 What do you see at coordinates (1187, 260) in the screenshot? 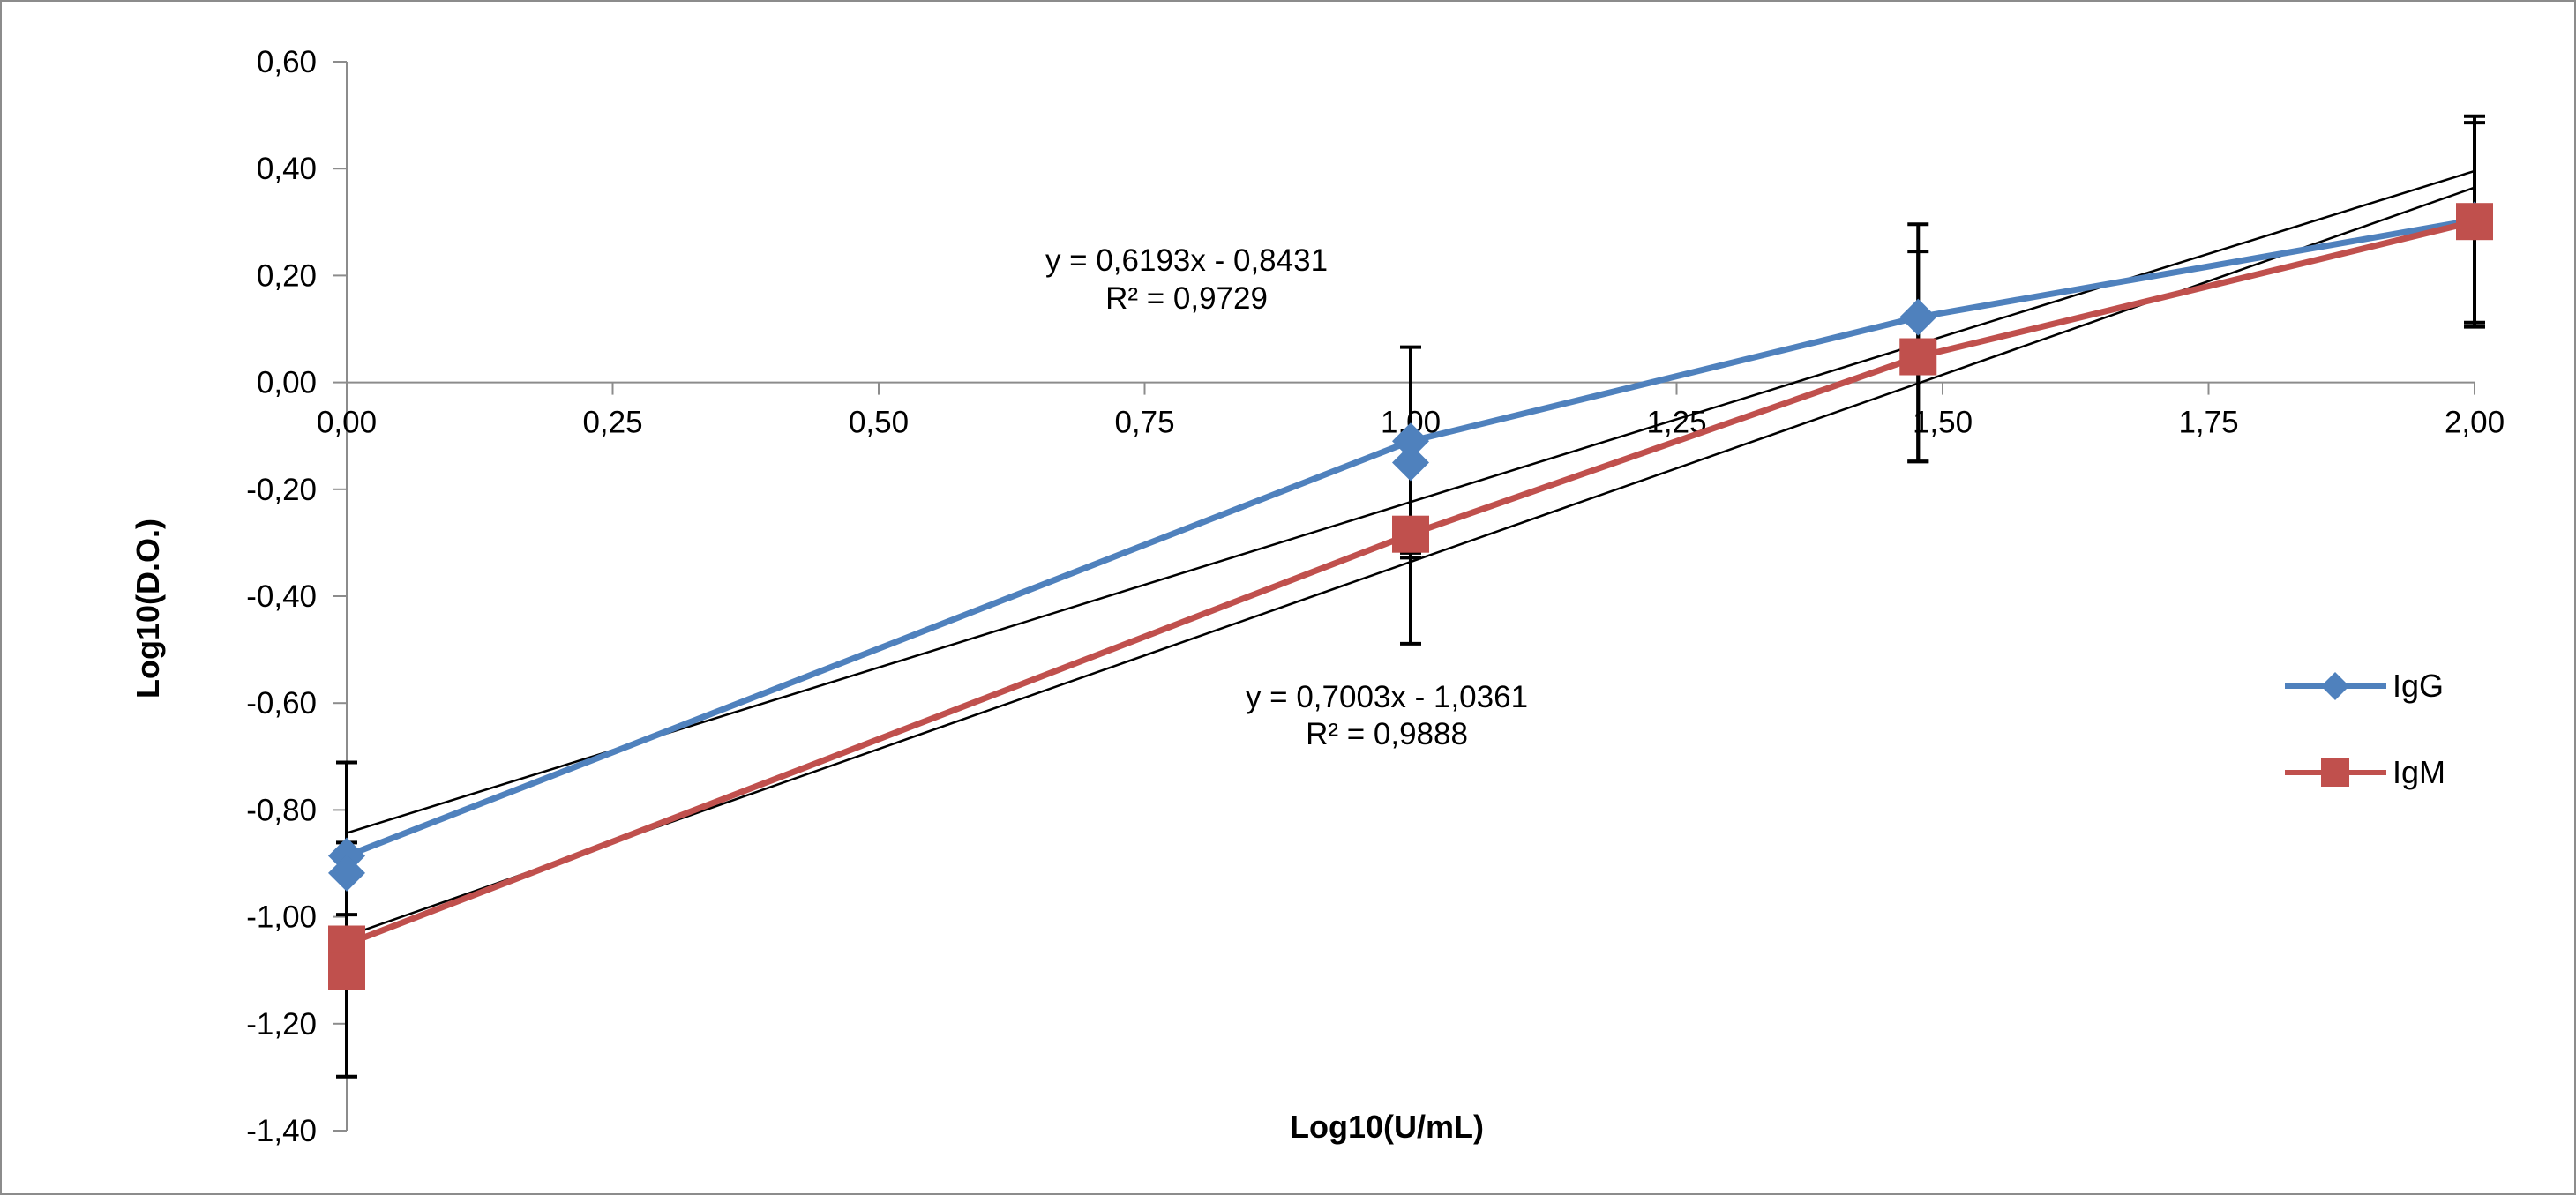
I see `igg-trend-equation: y = 0,6193x - 0,8431` at bounding box center [1187, 260].